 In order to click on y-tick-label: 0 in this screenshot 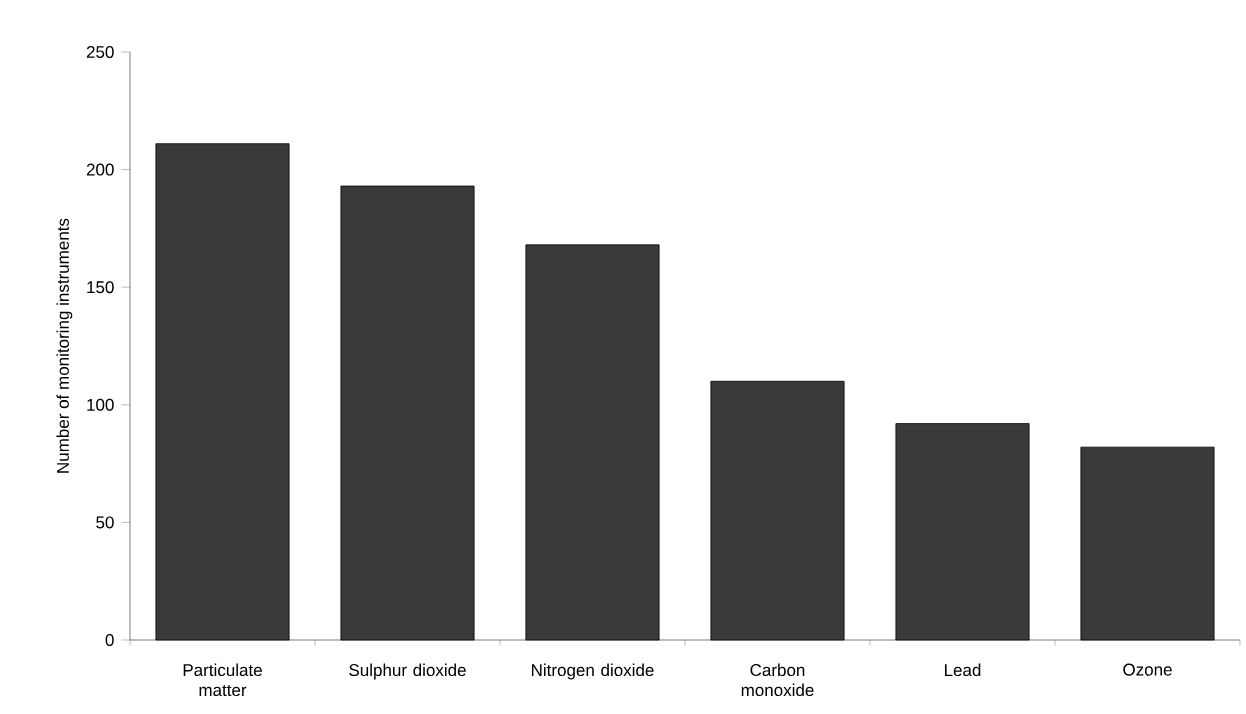, I will do `click(109, 640)`.